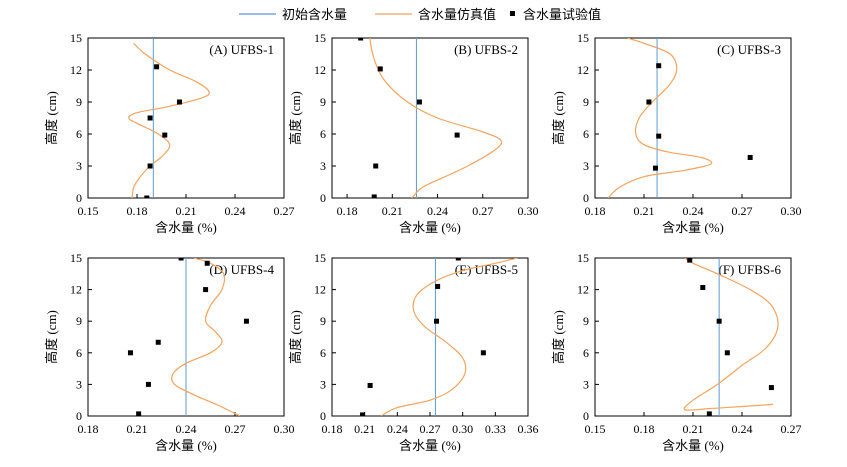  Describe the element at coordinates (750, 269) in the screenshot. I see `panel-title: (F) UFBS-6` at that location.